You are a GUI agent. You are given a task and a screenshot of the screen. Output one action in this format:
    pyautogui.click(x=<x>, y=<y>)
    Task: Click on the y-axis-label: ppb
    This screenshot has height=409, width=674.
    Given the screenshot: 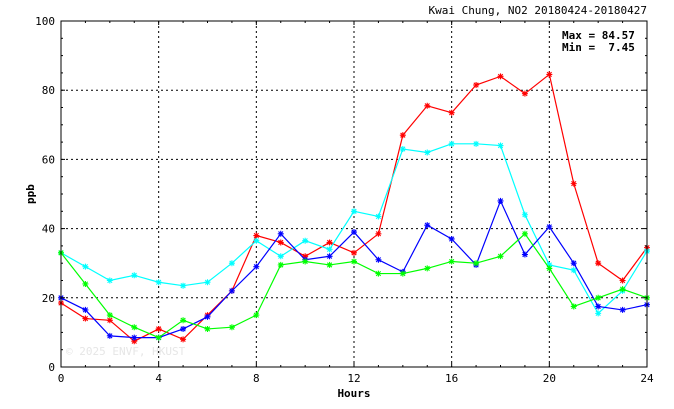 What is the action you would take?
    pyautogui.click(x=30, y=194)
    